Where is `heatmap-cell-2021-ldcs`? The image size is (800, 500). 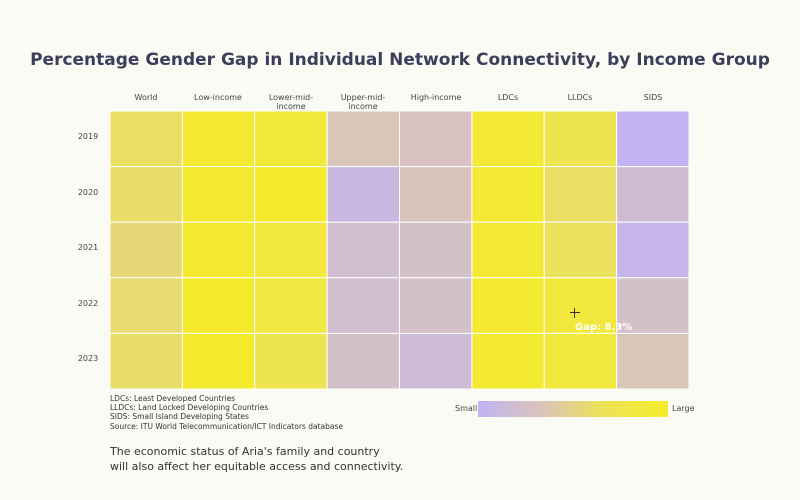 heatmap-cell-2021-ldcs is located at coordinates (508, 250).